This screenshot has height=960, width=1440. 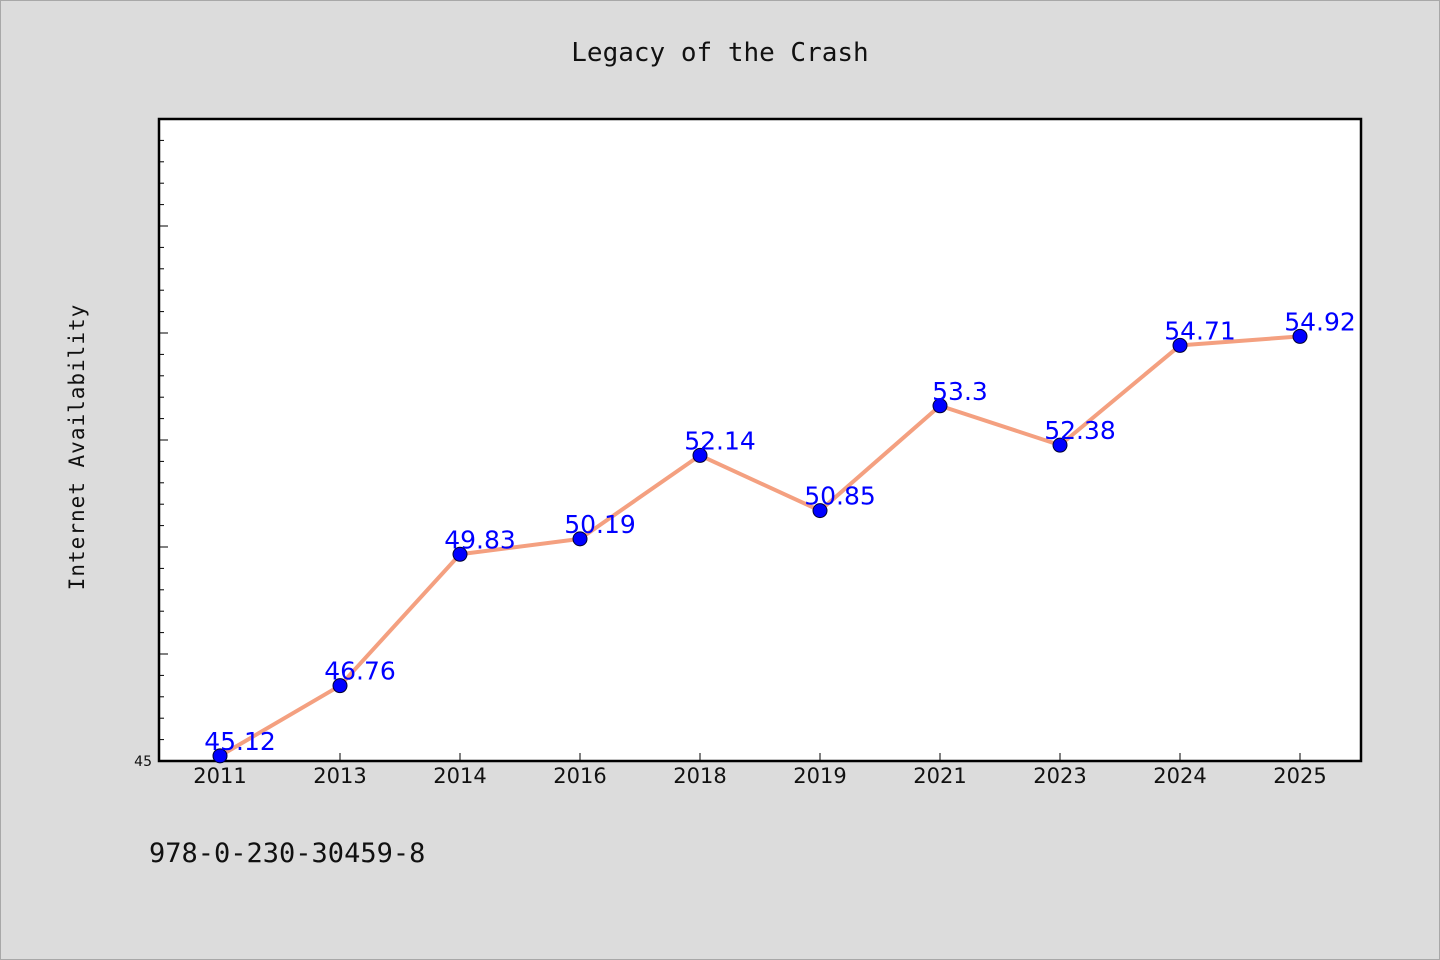 I want to click on data-label: 53.3, so click(x=960, y=391).